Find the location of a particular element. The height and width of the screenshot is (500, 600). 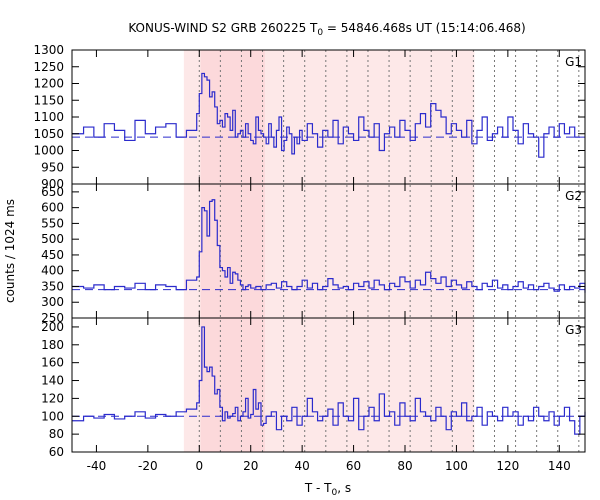

y-tick-label: 600 is located at coordinates (52, 208).